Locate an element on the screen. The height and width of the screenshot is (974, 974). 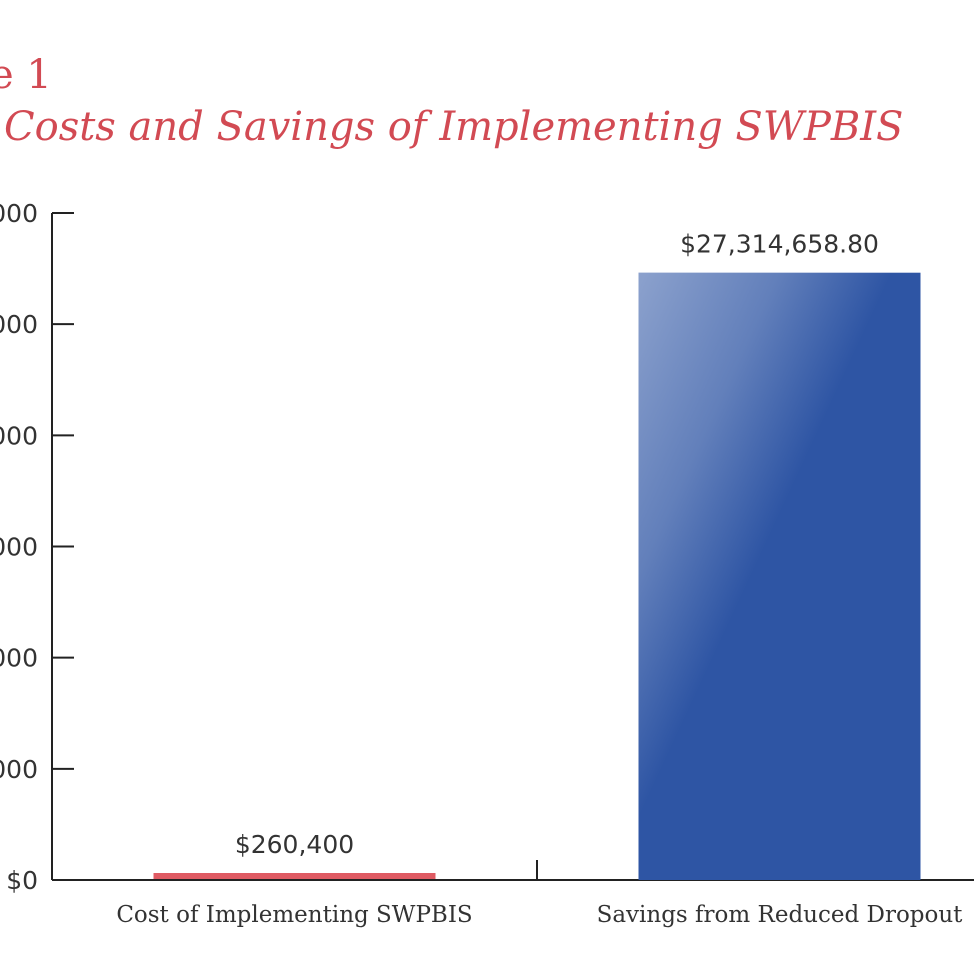
data-label-1: $260,400 is located at coordinates (294, 844).